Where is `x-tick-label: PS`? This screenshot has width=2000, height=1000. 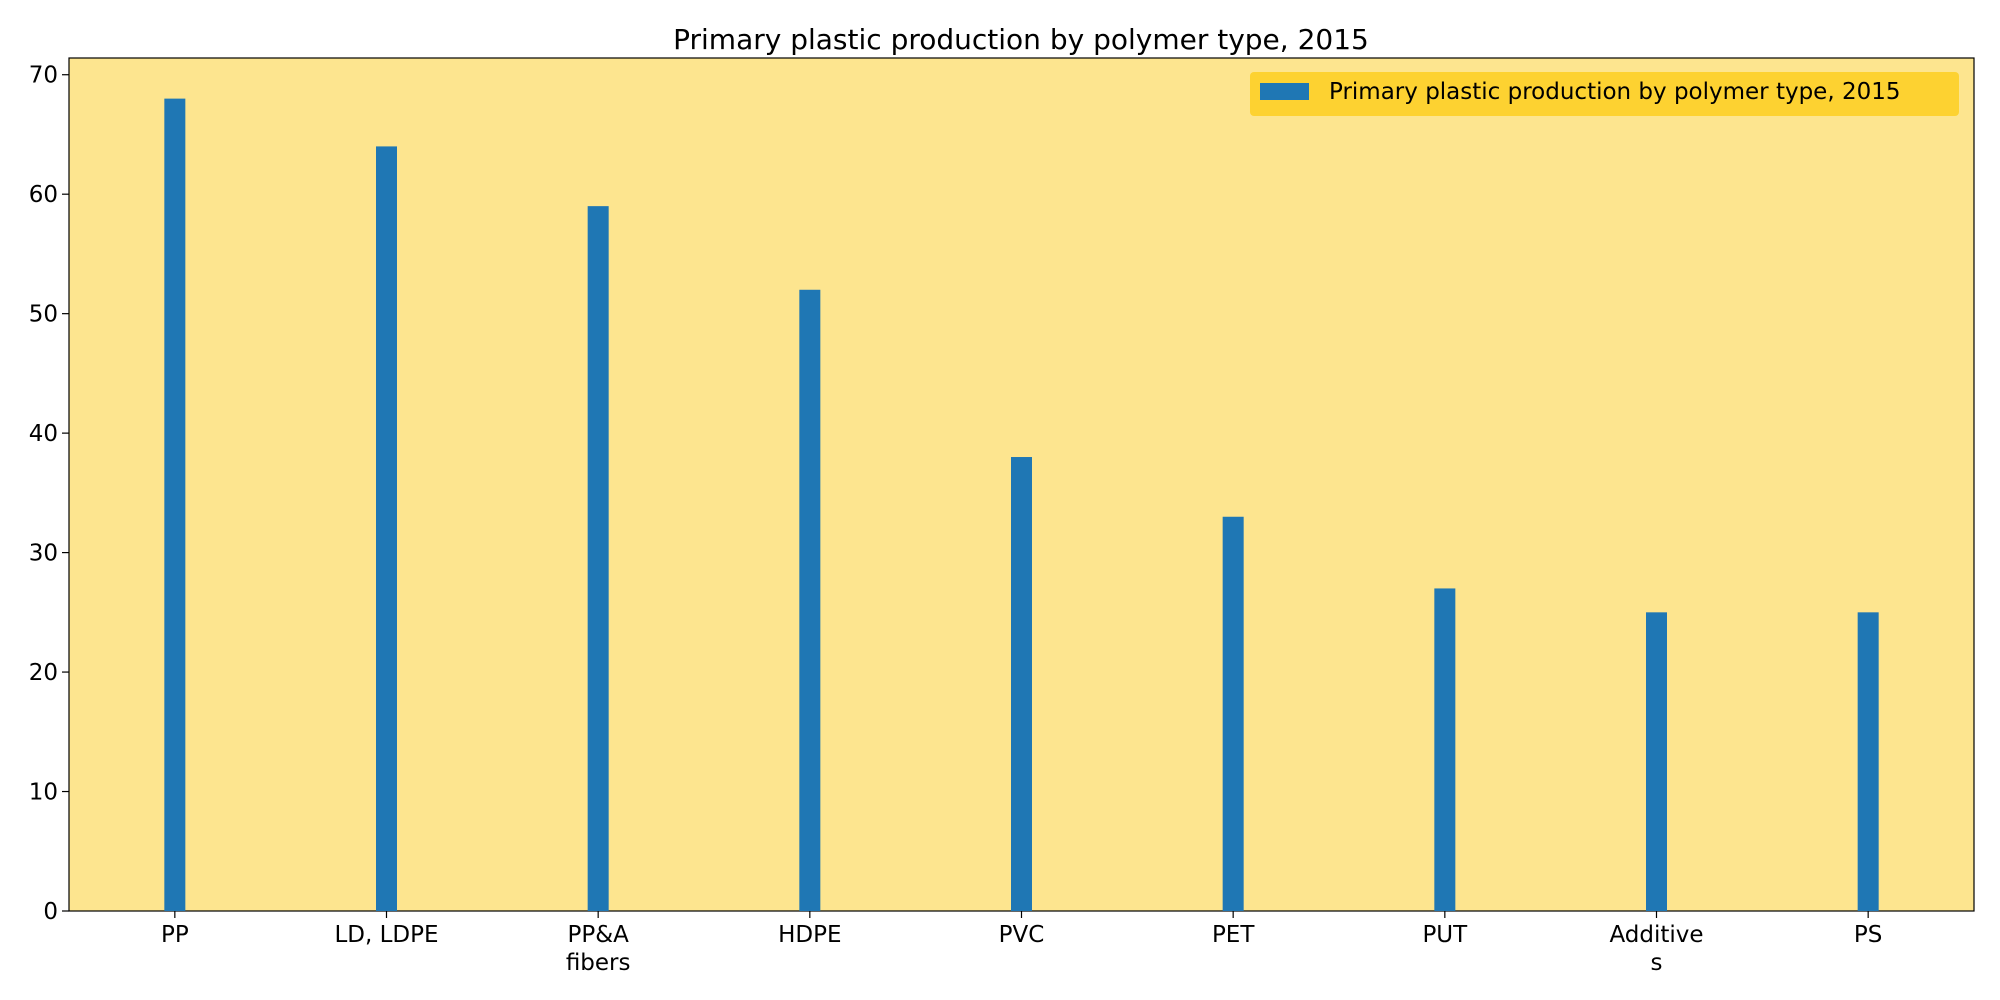
x-tick-label: PS is located at coordinates (1868, 935).